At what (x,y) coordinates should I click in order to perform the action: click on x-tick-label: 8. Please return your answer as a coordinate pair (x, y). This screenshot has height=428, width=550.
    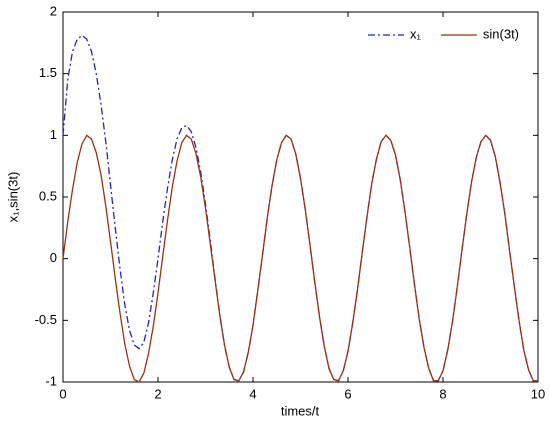
    Looking at the image, I should click on (442, 393).